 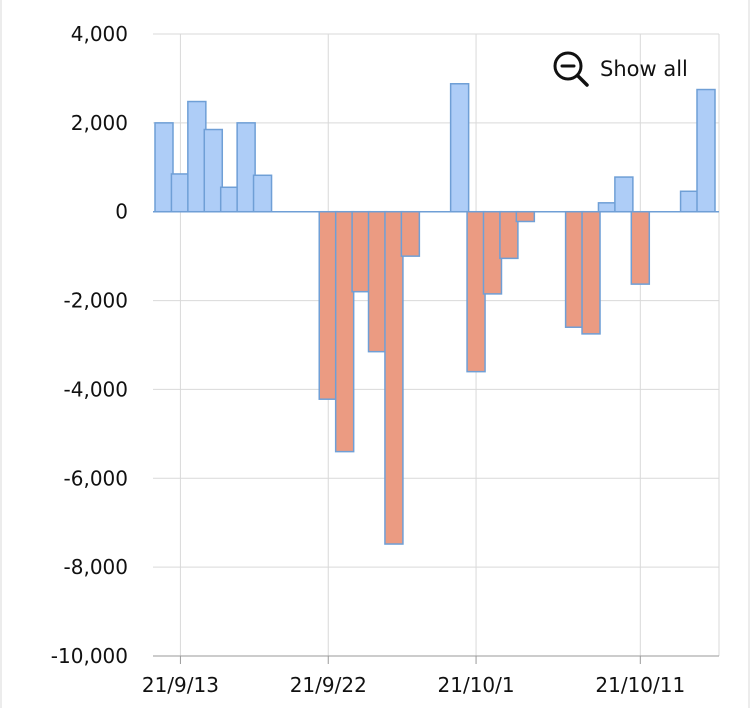 What do you see at coordinates (640, 685) in the screenshot?
I see `x-tick-label: 21/10/11` at bounding box center [640, 685].